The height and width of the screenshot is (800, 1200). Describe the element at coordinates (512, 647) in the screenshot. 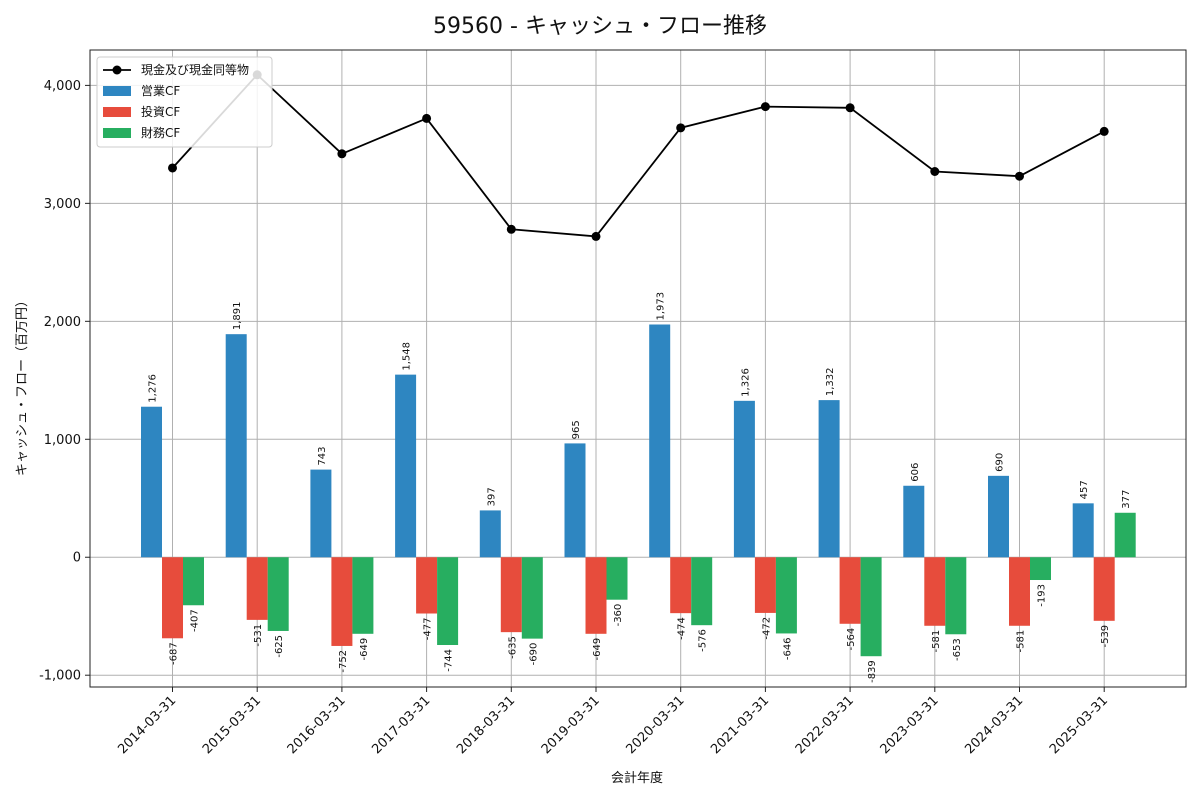

I see `bar-value-label: -635` at that location.